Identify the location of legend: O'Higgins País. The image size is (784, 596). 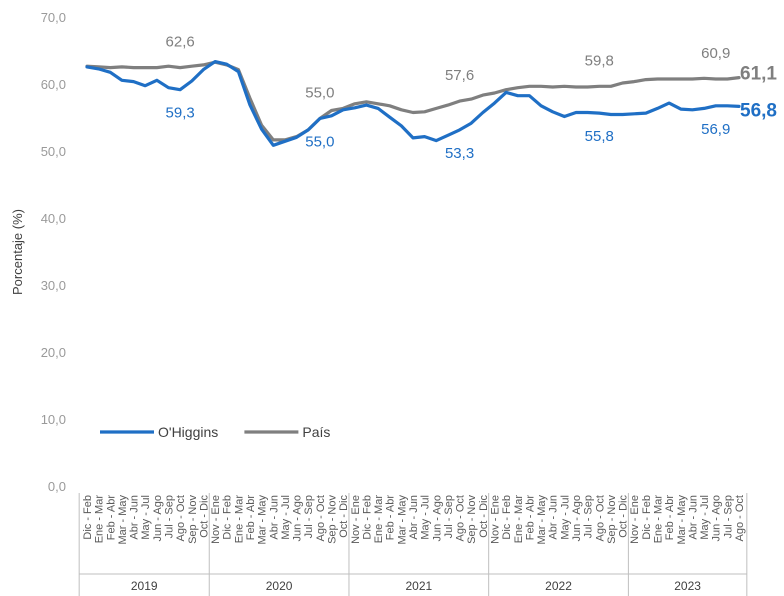
(215, 432).